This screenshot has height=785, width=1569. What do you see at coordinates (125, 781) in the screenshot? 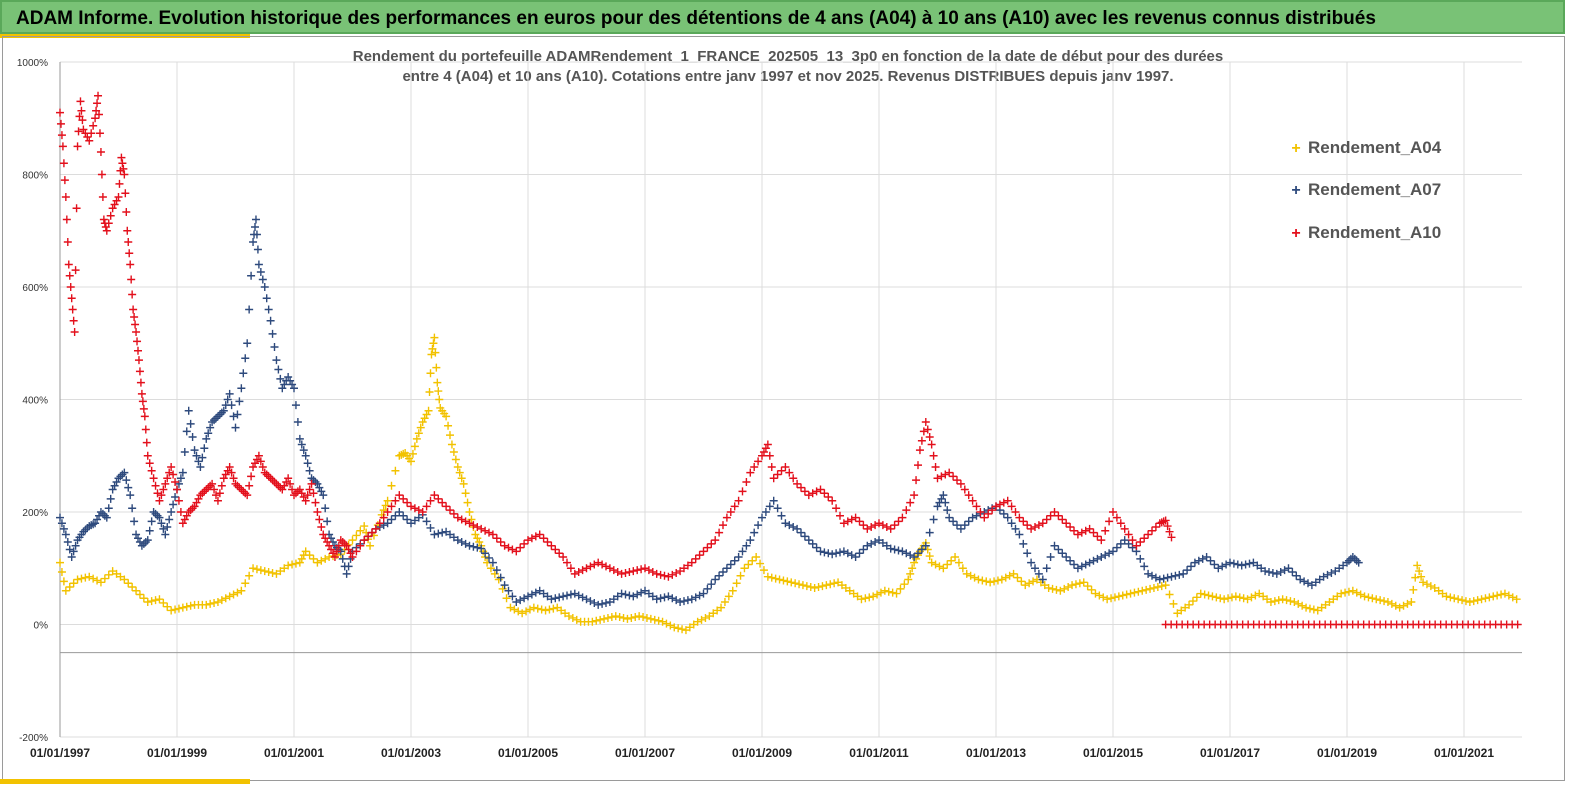
I see `accent-bar-bottom` at bounding box center [125, 781].